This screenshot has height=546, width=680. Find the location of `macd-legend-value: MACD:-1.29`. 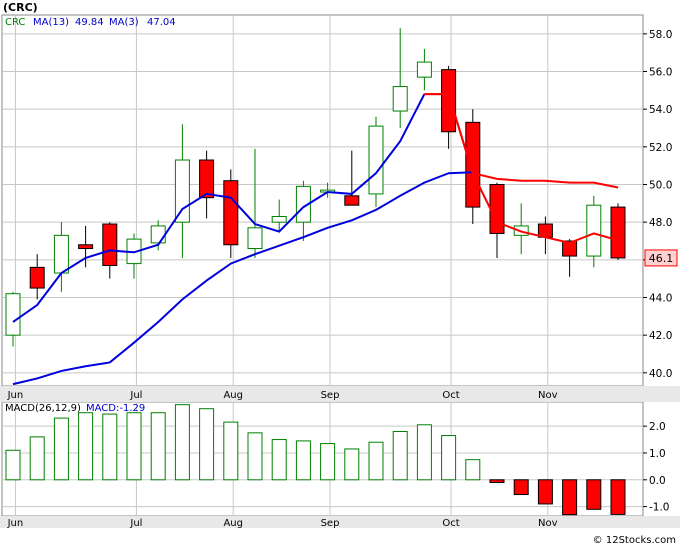

macd-legend-value: MACD:-1.29 is located at coordinates (115, 408).